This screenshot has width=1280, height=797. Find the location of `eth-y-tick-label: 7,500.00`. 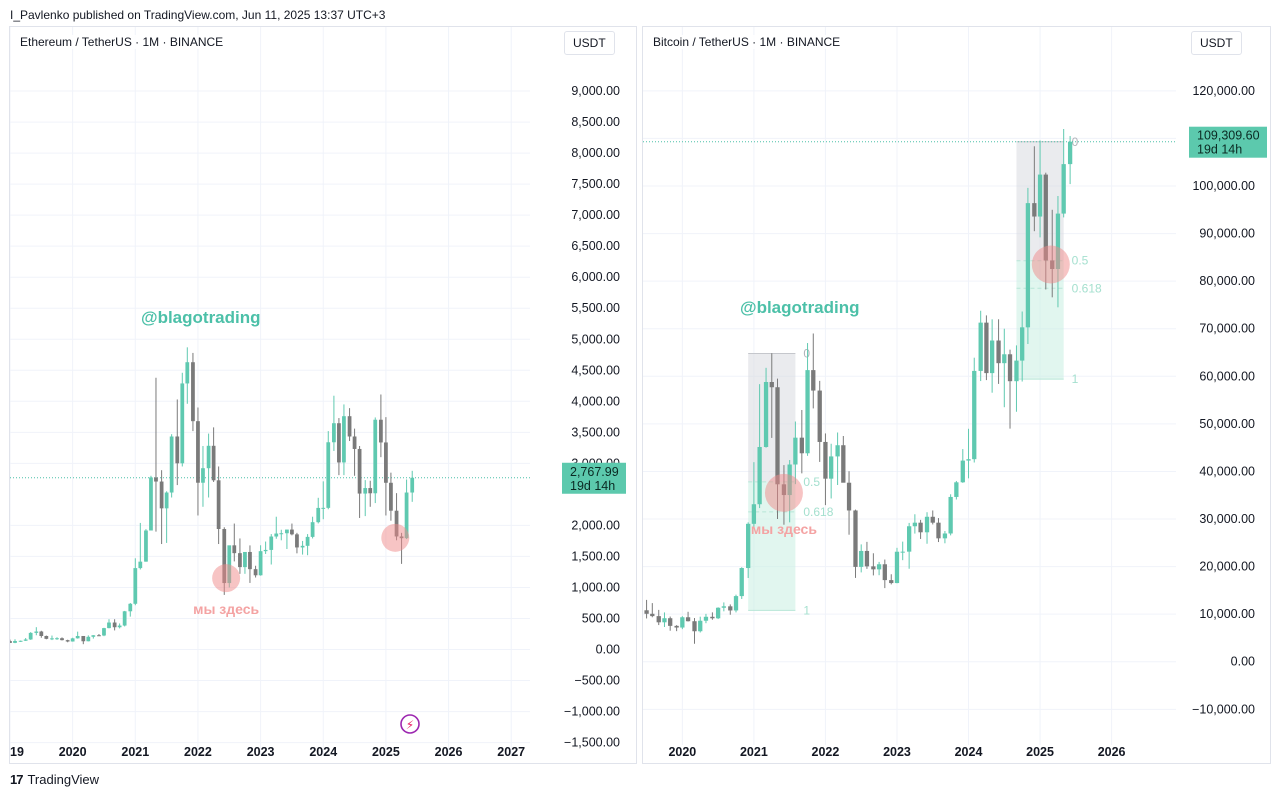

eth-y-tick-label: 7,500.00 is located at coordinates (595, 184).